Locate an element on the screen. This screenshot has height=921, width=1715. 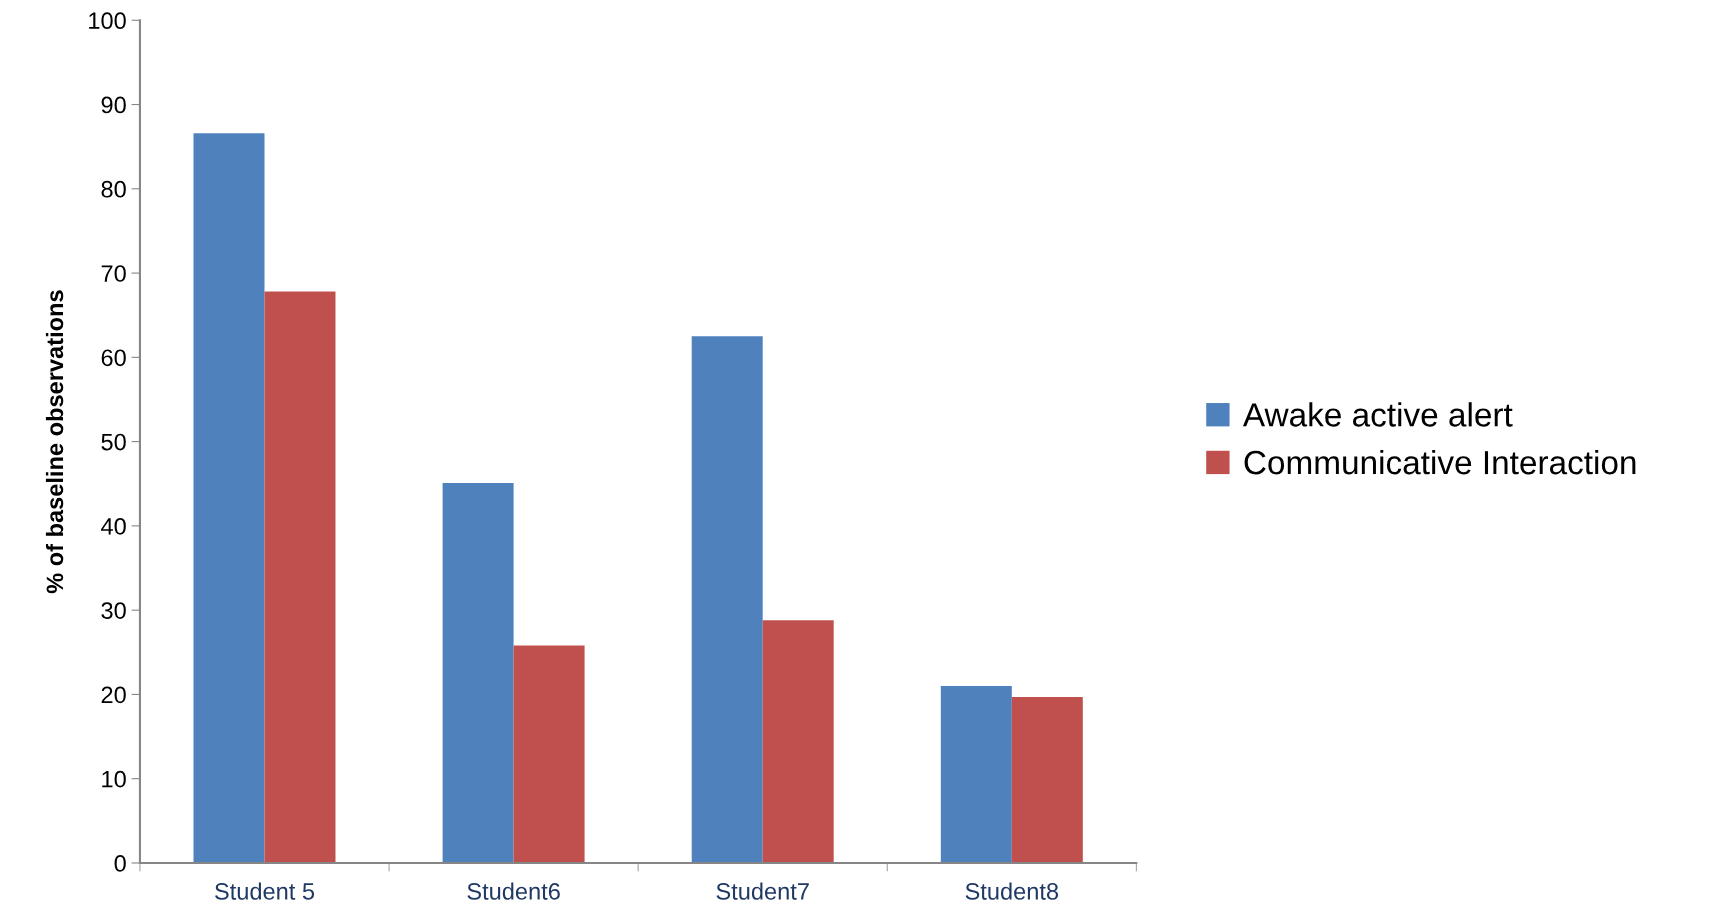
x-tick-label: Student6 is located at coordinates (513, 891).